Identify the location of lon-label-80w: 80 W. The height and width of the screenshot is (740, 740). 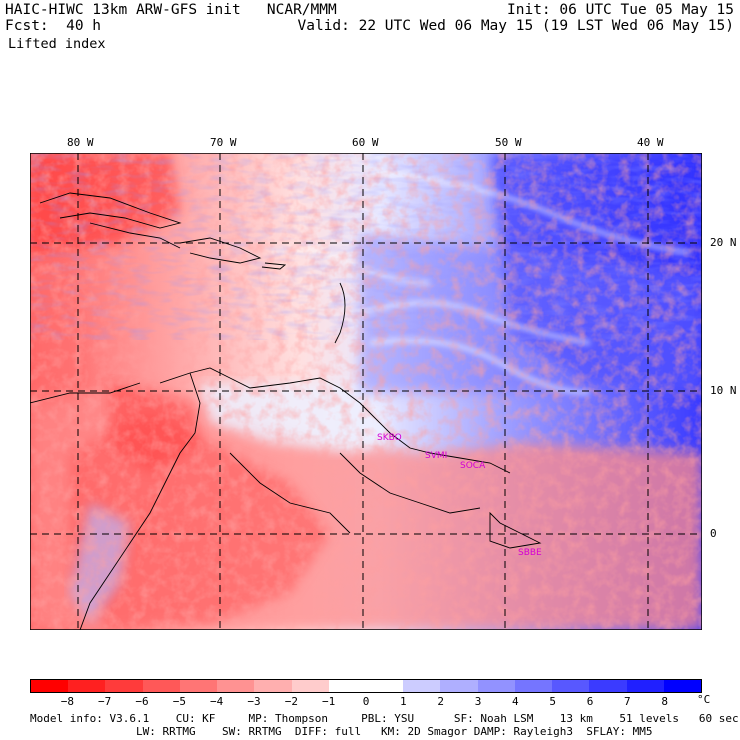
(80, 142).